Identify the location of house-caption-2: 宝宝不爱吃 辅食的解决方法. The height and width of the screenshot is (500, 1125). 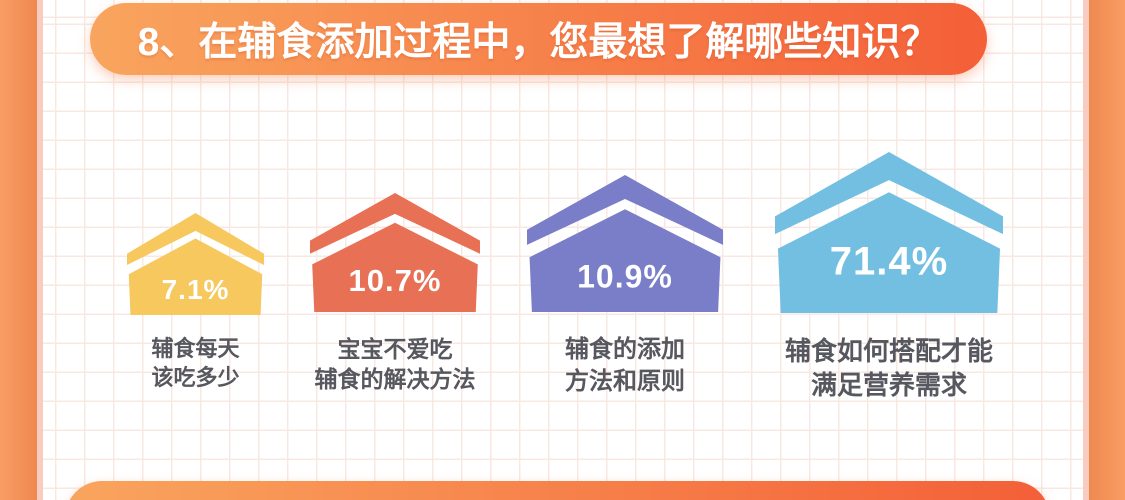
(395, 364).